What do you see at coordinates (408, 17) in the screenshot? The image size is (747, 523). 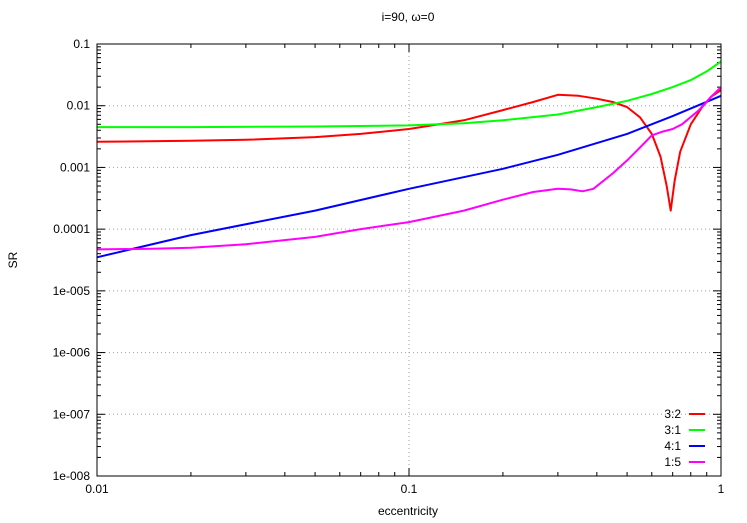 I see `chart-title: i=90, ω=0` at bounding box center [408, 17].